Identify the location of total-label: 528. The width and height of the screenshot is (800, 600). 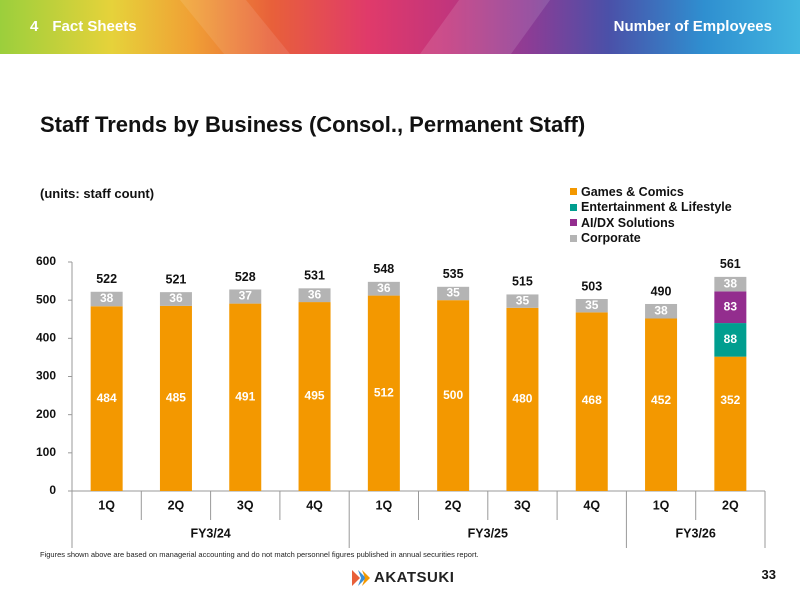
(245, 277).